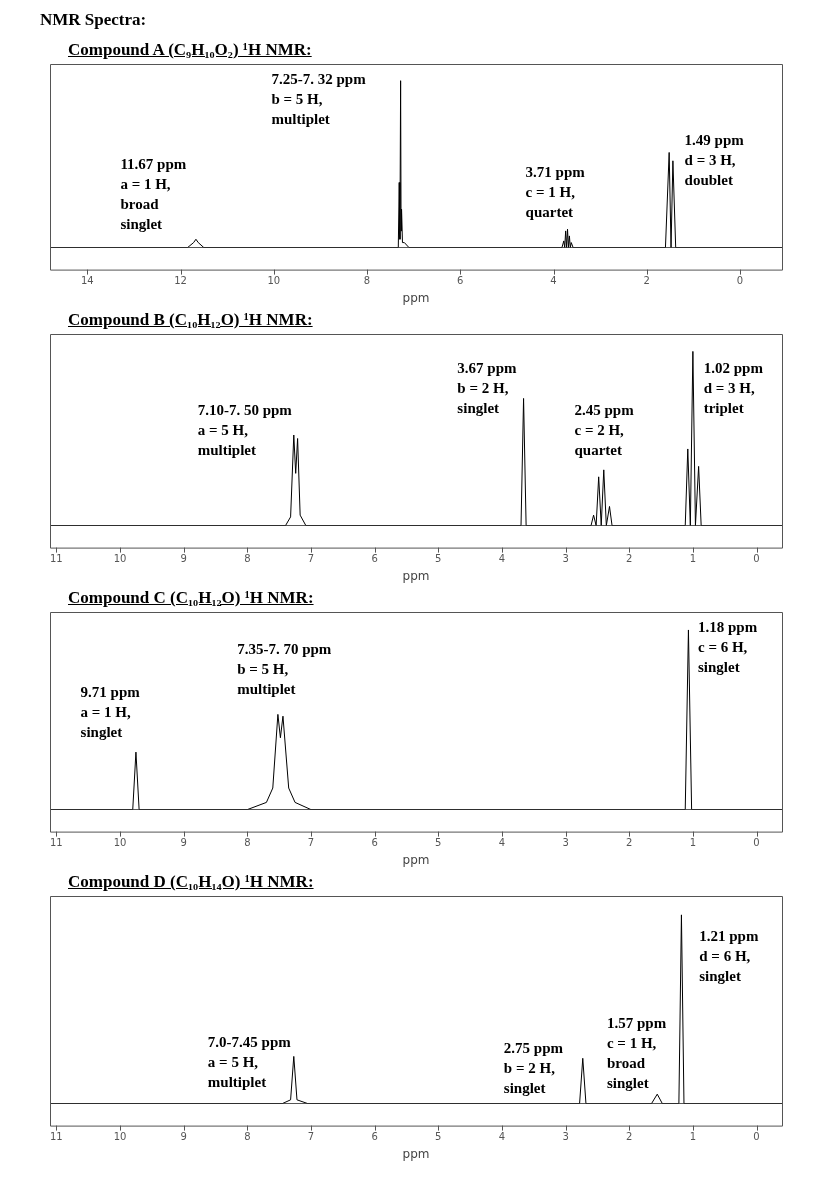  I want to click on annotation: 1.49 ppm d = 3 H, doublet, so click(714, 160).